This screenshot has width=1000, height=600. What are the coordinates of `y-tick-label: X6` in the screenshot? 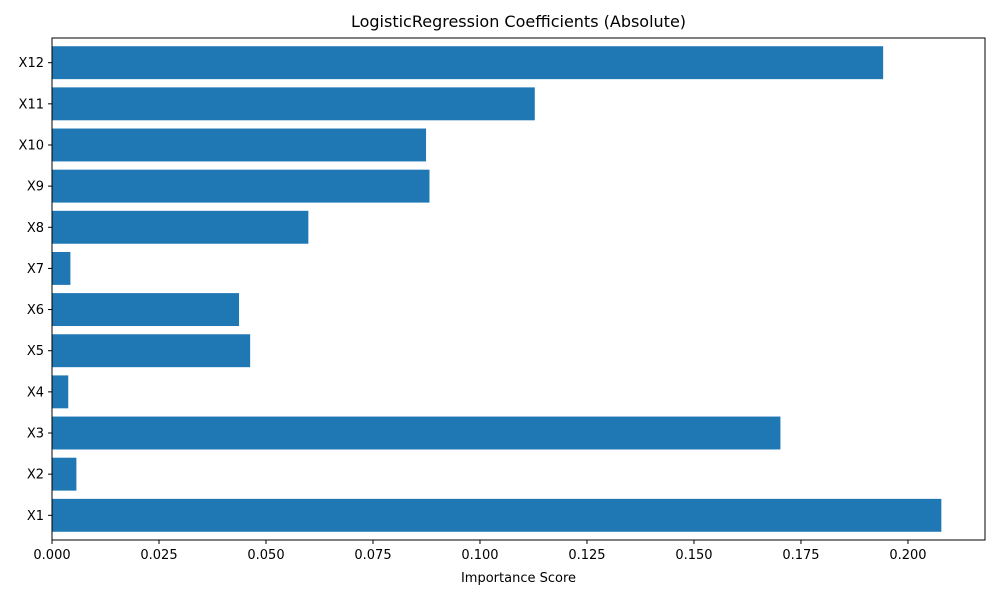 It's located at (35, 310).